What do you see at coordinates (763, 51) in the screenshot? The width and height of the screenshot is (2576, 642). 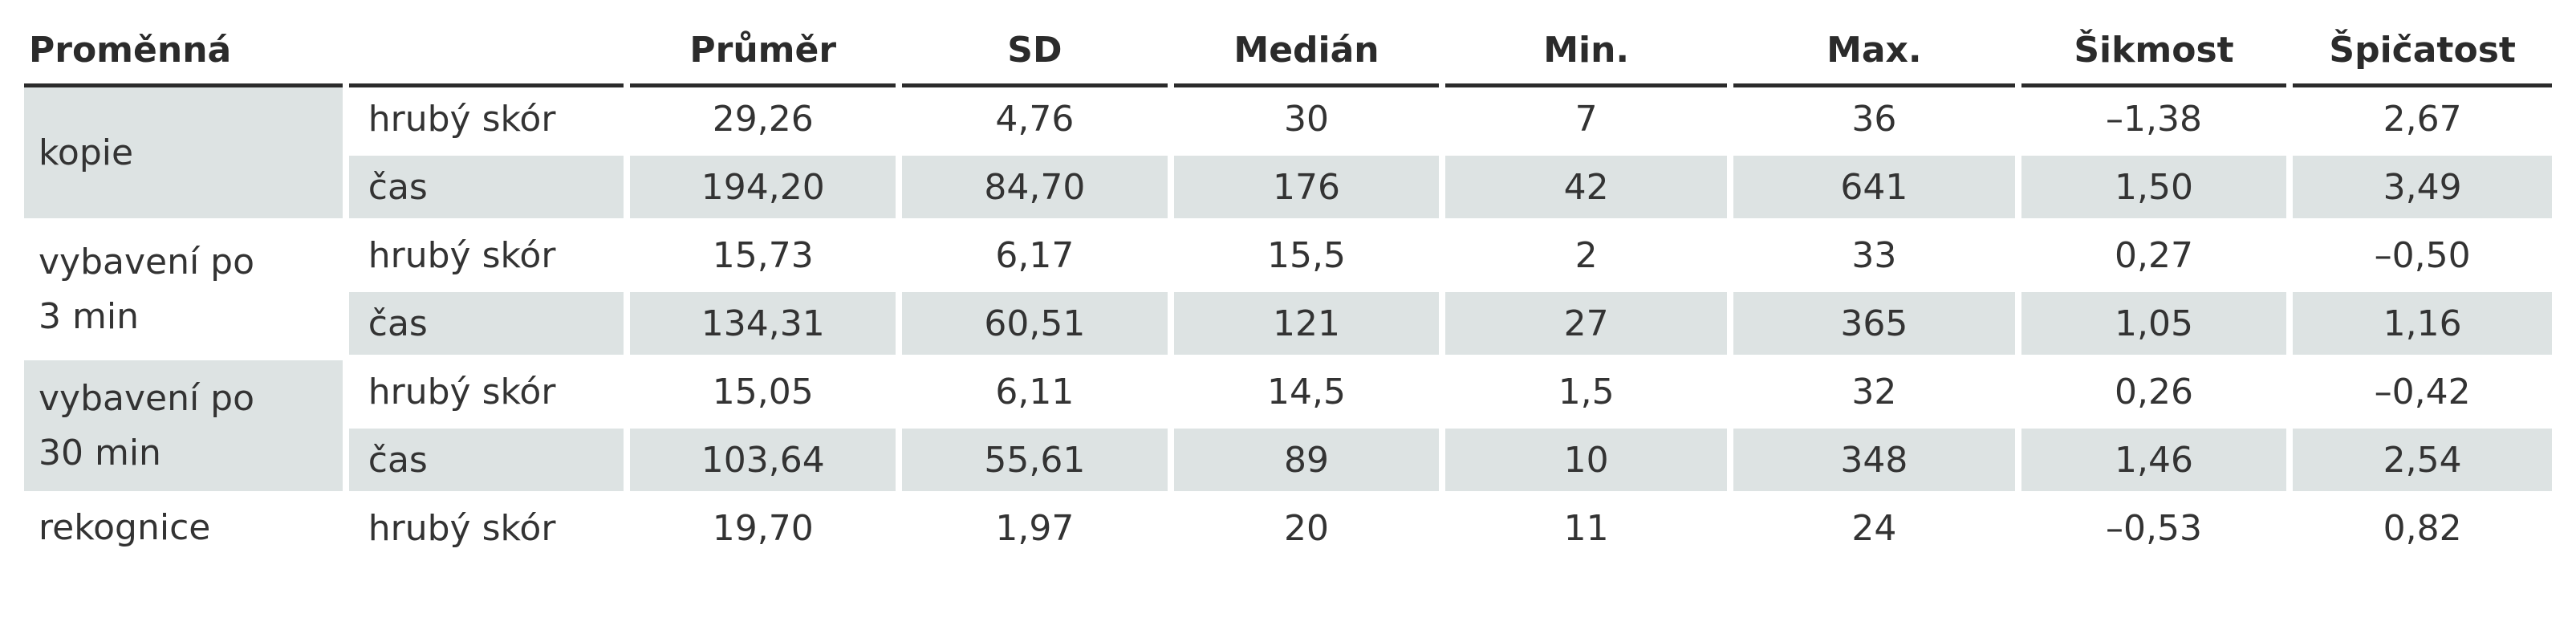 I see `header-mean: Průměr` at bounding box center [763, 51].